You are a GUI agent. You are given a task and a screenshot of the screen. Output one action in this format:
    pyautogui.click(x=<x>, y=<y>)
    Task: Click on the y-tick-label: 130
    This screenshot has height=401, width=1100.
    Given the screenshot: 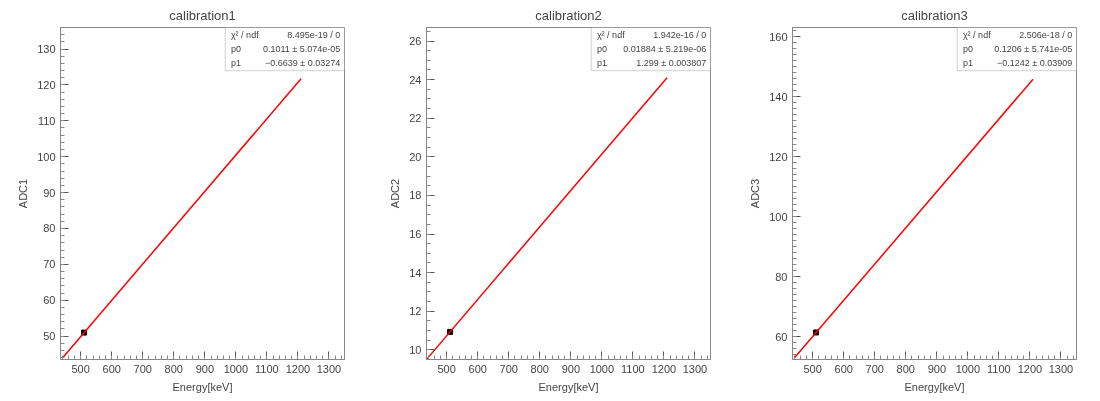 What is the action you would take?
    pyautogui.click(x=46, y=49)
    